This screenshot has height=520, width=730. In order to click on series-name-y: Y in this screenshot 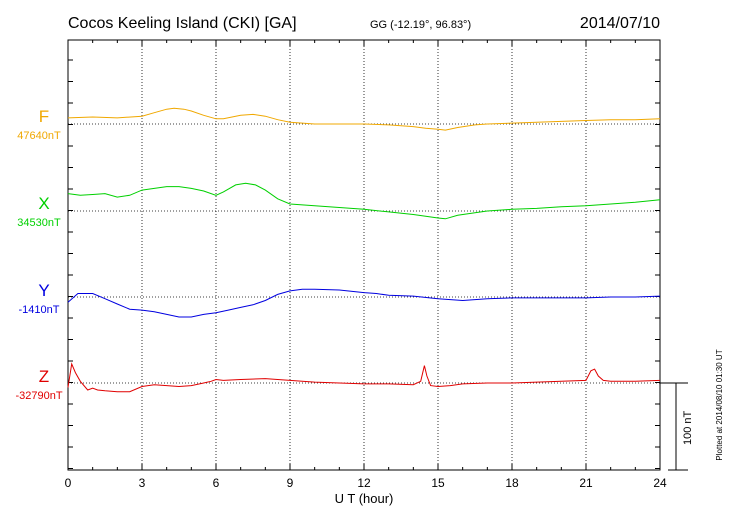, I will do `click(43, 290)`.